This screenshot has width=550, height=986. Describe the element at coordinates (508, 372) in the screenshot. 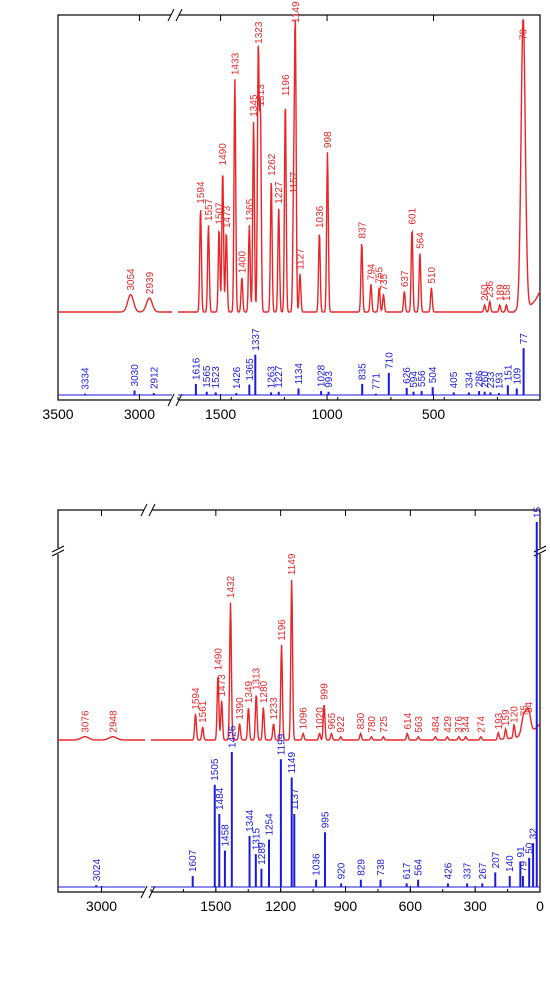

I see `peak-label: 151` at that location.